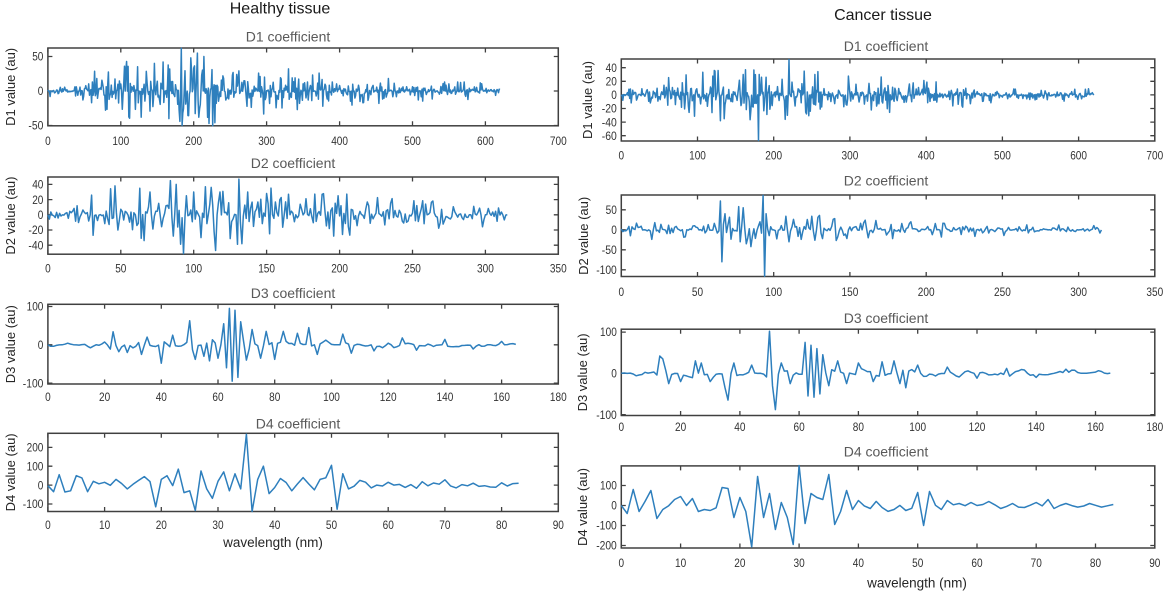  Describe the element at coordinates (886, 46) in the screenshot. I see `svg-text: D1 coefficient` at that location.